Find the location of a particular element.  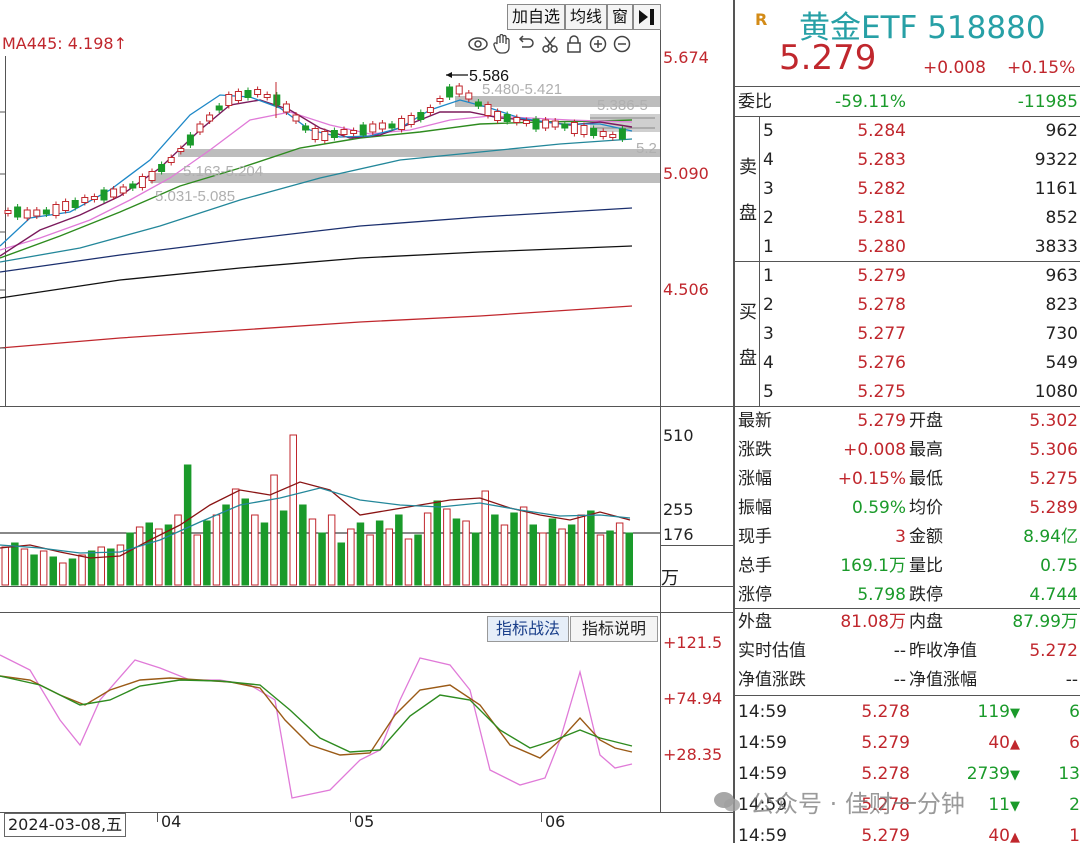

ask-row: 1 5.280 3833 is located at coordinates (920, 247).